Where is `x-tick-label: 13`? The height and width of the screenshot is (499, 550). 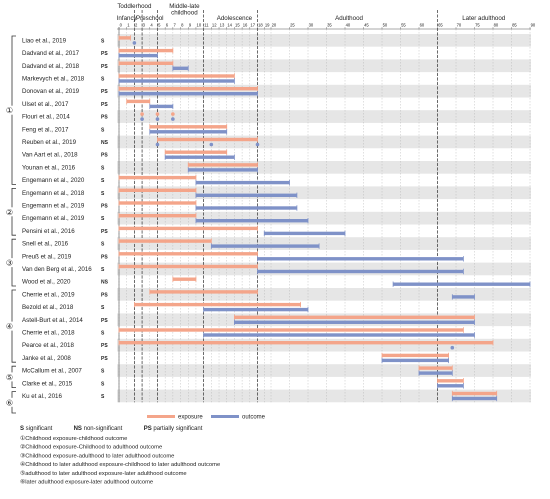
x-tick-label: 13 is located at coordinates (222, 25).